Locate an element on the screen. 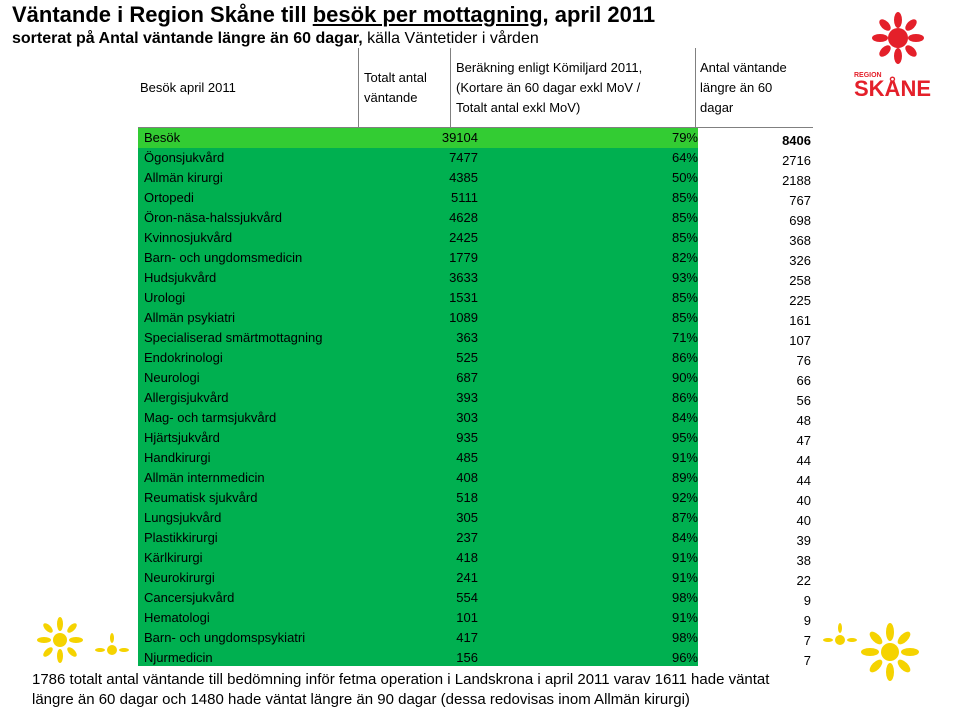 The height and width of the screenshot is (713, 959). table-row: Besök 39104 79% 8406 is located at coordinates (475, 138).